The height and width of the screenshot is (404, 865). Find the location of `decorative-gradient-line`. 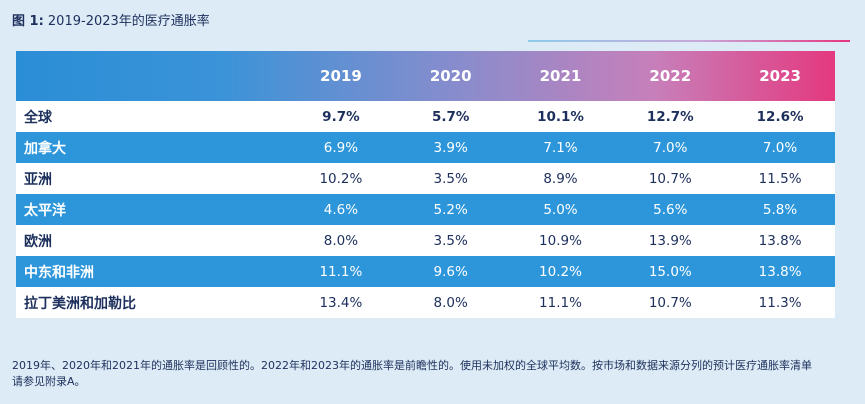

decorative-gradient-line is located at coordinates (689, 41).